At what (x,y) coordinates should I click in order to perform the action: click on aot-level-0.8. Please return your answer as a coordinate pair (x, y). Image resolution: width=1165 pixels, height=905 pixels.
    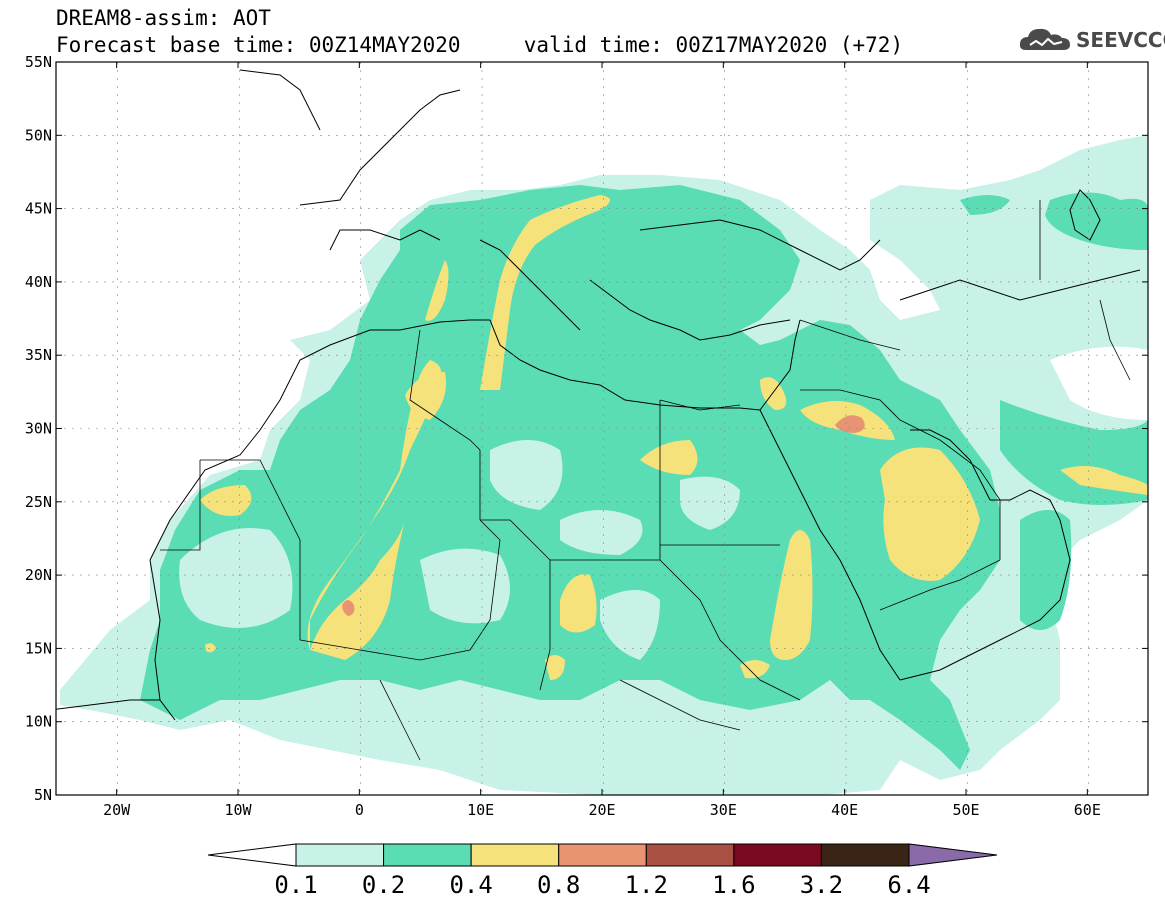
    Looking at the image, I should click on (348, 608).